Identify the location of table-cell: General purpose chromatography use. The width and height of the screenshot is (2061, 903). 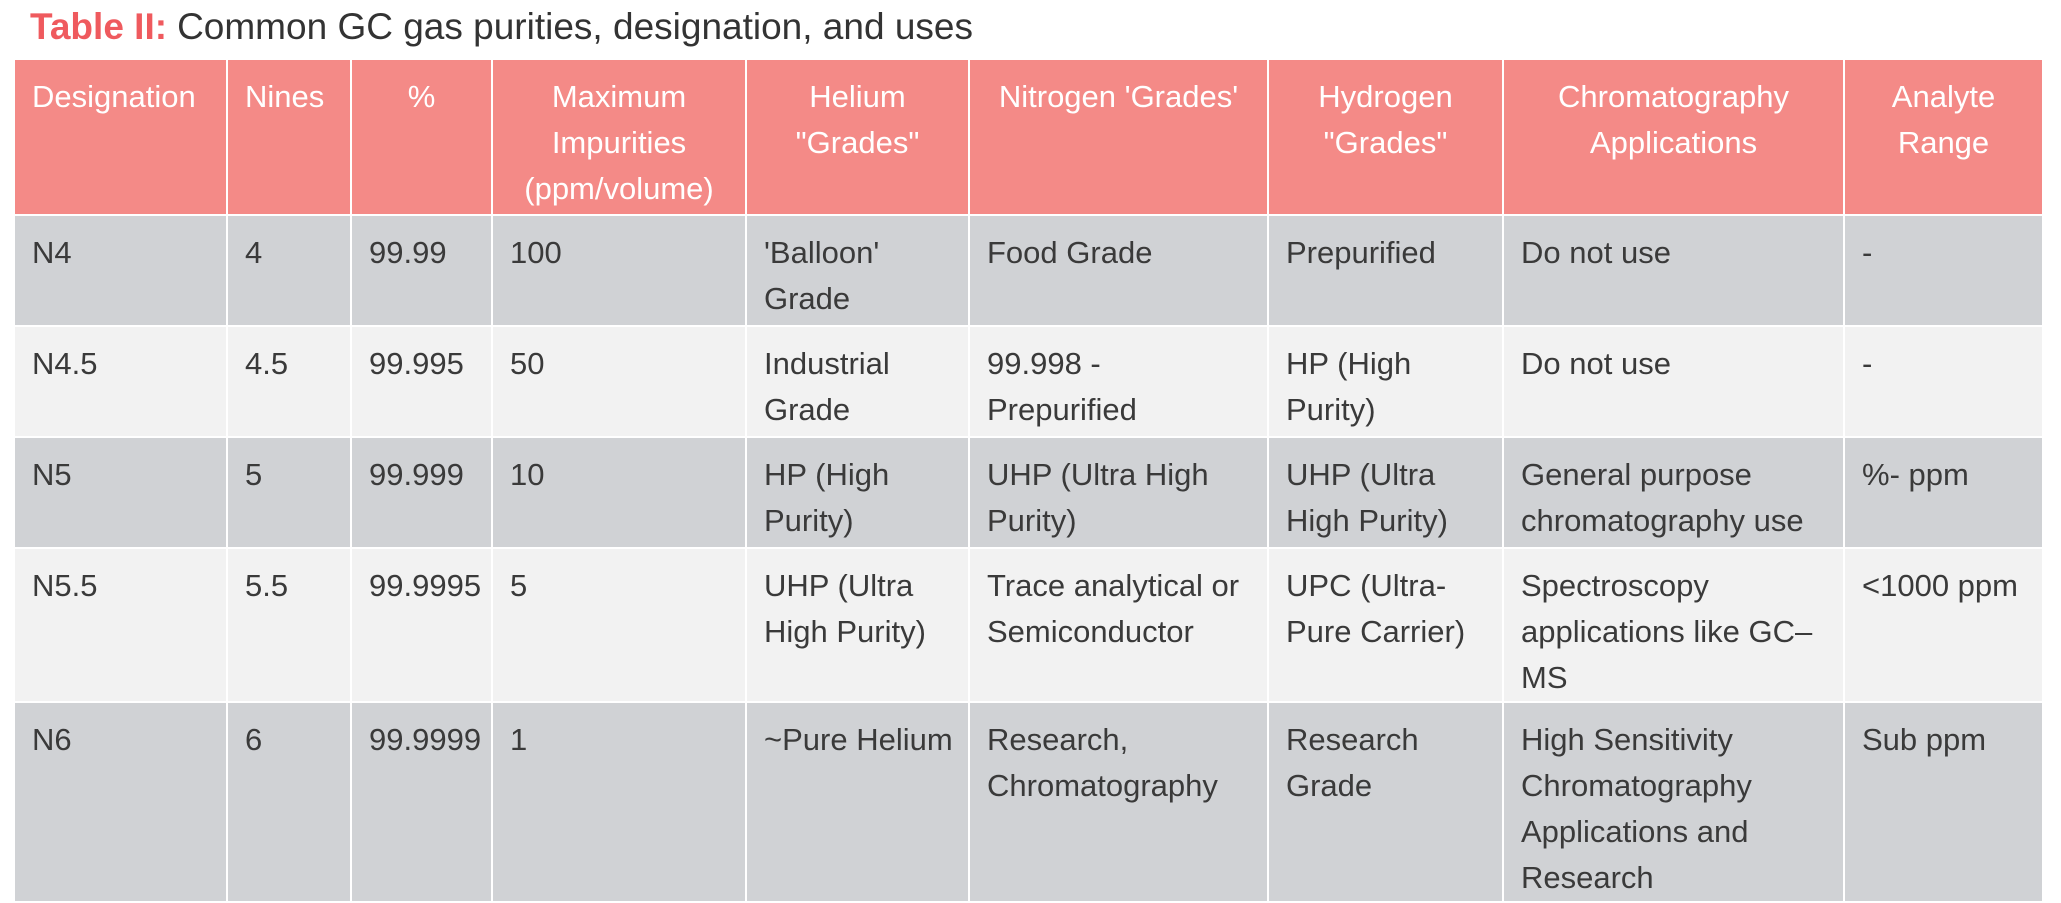
(1673, 492).